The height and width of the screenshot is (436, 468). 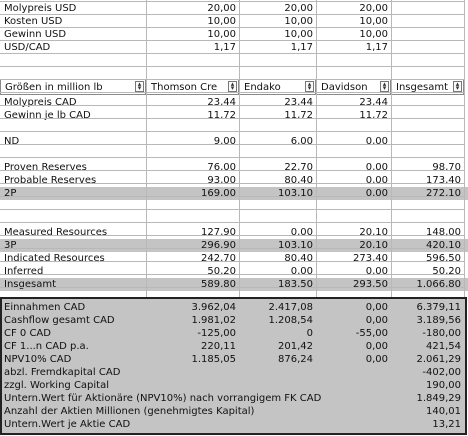 I want to click on row-label: Gewinn je lb CAD, so click(x=47, y=115).